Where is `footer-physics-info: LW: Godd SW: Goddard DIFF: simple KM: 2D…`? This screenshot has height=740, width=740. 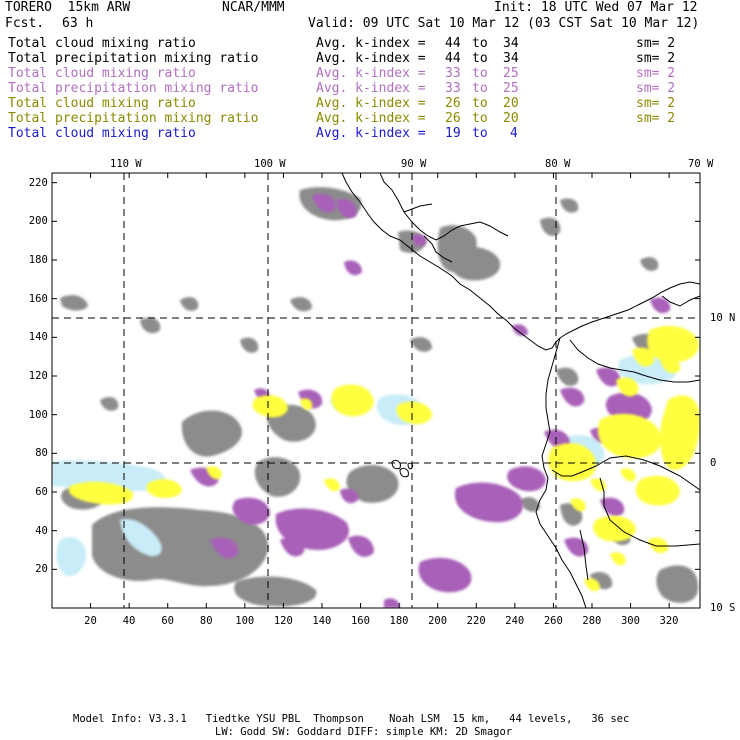 footer-physics-info: LW: Godd SW: Goddard DIFF: simple KM: 2D… is located at coordinates (364, 732).